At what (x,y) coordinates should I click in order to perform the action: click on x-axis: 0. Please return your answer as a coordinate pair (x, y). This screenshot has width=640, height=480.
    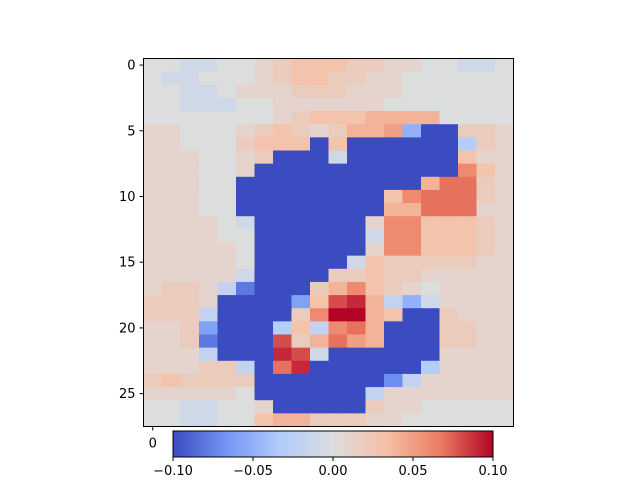
    Looking at the image, I should click on (153, 439).